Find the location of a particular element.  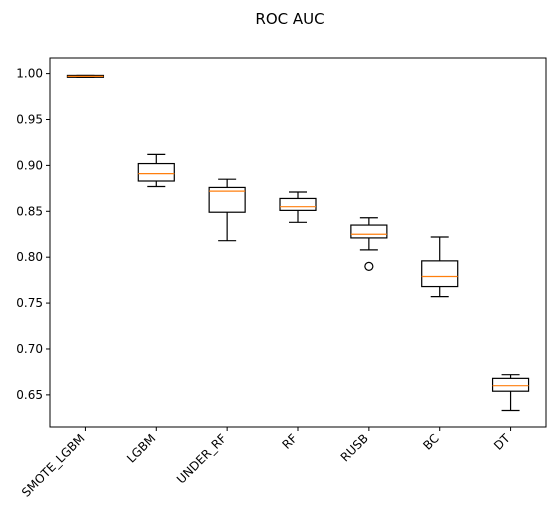

y-tick-label: 0.75 is located at coordinates (29, 303).